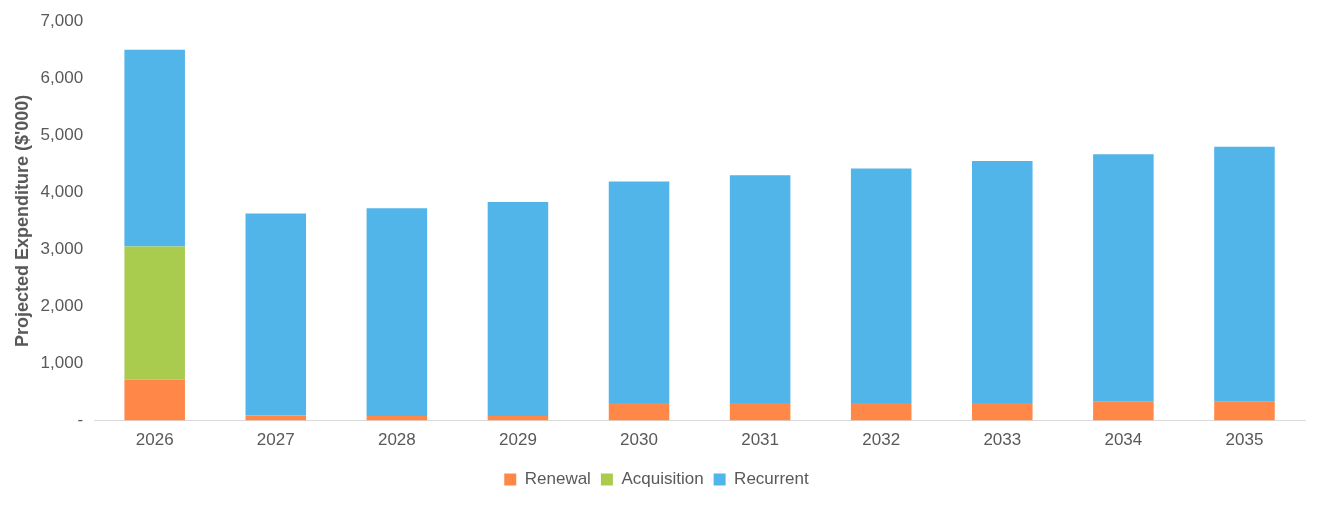 This screenshot has height=506, width=1333. Describe the element at coordinates (639, 440) in the screenshot. I see `x-tick-label: 2030` at that location.